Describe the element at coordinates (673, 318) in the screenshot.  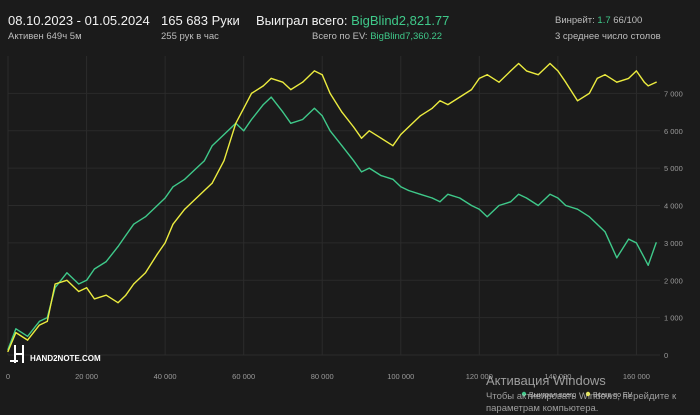
I see `y-tick-label: 1 000` at that location.